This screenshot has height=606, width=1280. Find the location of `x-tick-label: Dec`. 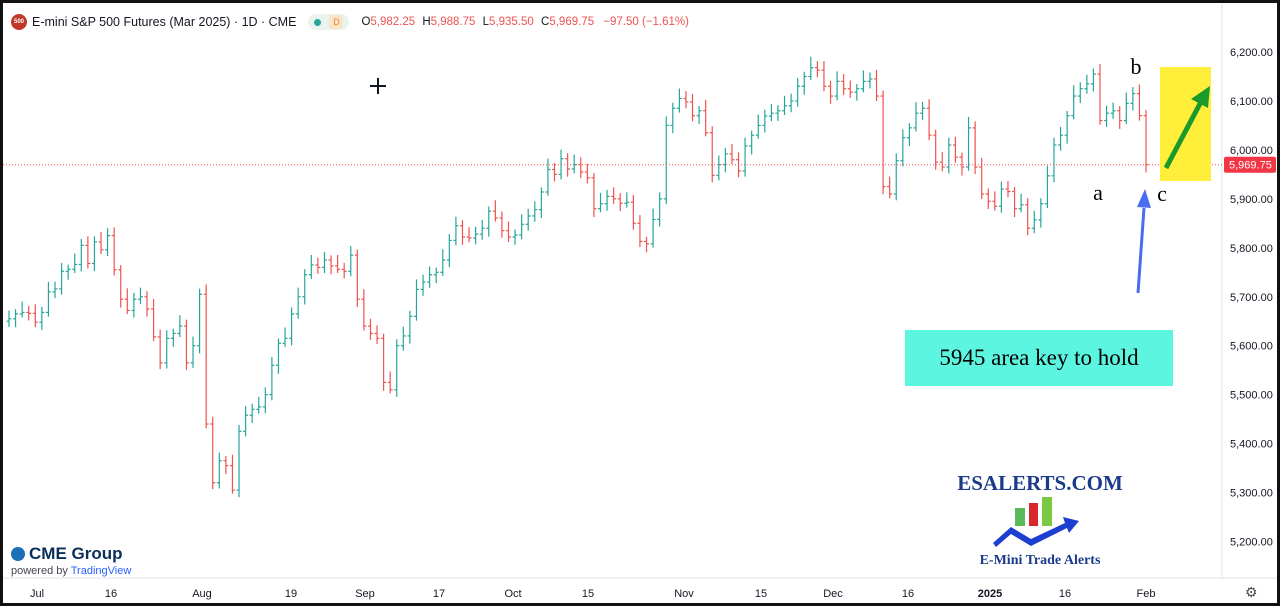

x-tick-label: Dec is located at coordinates (833, 594).